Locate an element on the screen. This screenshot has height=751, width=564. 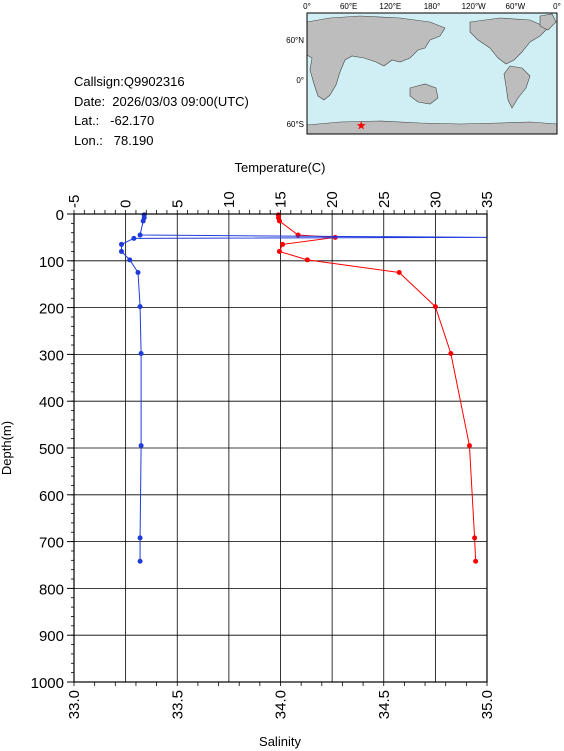
temperature-tick-label: 5 is located at coordinates (177, 204).